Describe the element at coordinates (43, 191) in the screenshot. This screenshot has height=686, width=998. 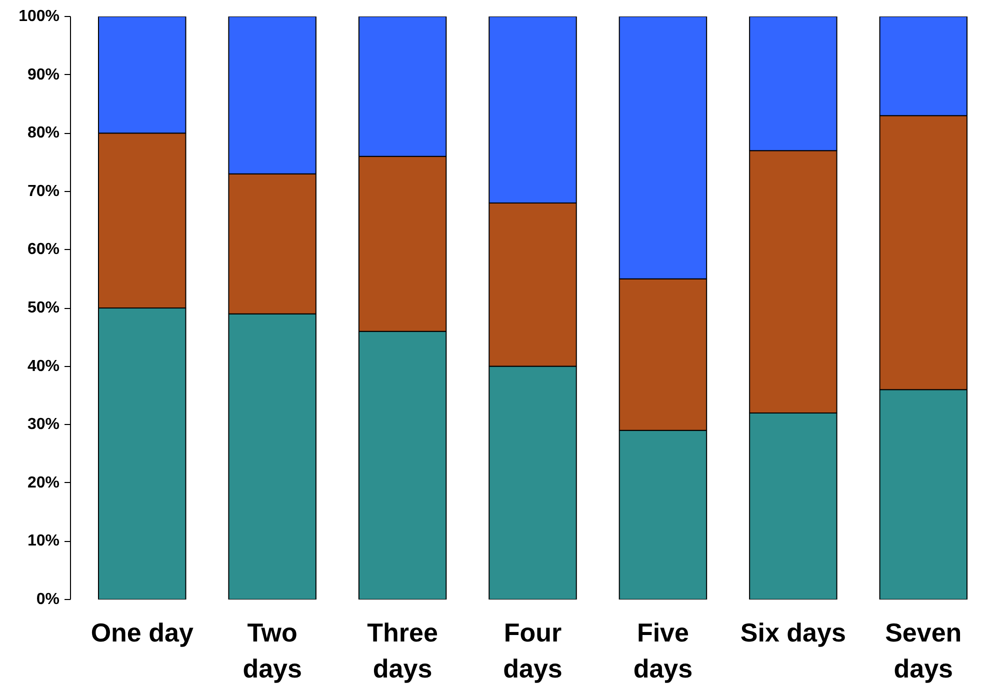
I see `y-tick-label: 70%` at that location.